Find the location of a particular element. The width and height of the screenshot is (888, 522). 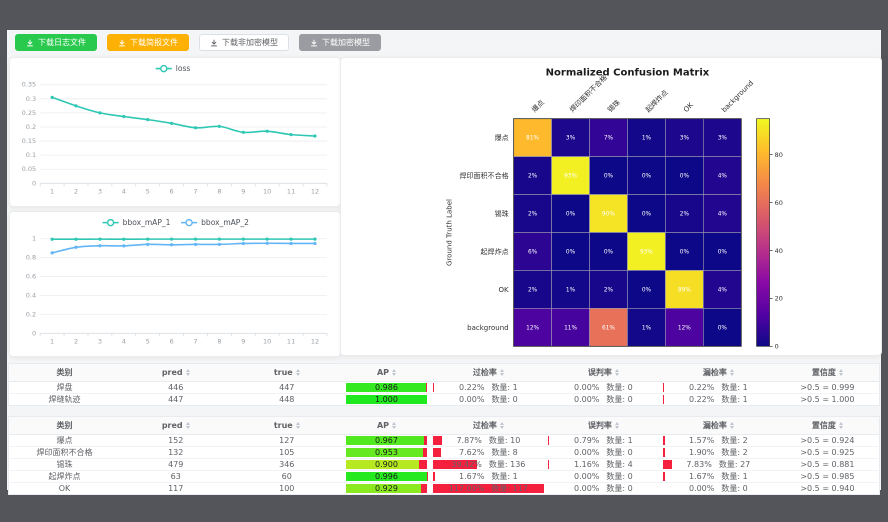

count-value: 数量: 1 is located at coordinates (504, 476).